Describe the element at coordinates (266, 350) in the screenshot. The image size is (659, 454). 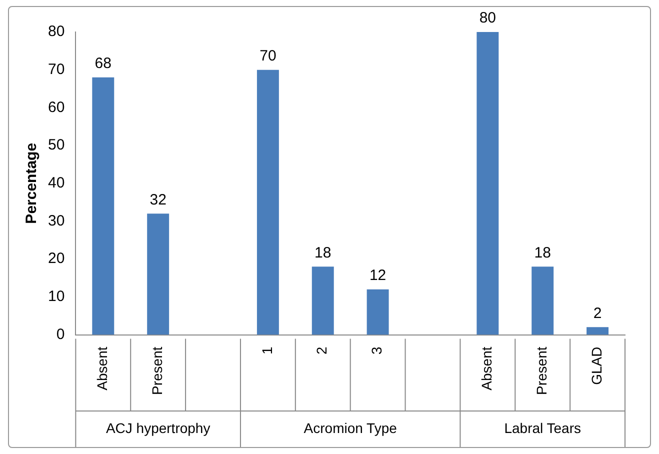
I see `x-tick-label: 1` at that location.